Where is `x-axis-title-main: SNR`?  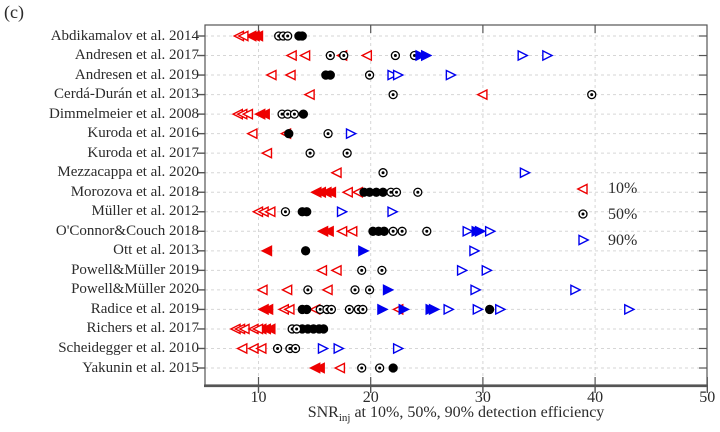 x-axis-title-main: SNR is located at coordinates (323, 412).